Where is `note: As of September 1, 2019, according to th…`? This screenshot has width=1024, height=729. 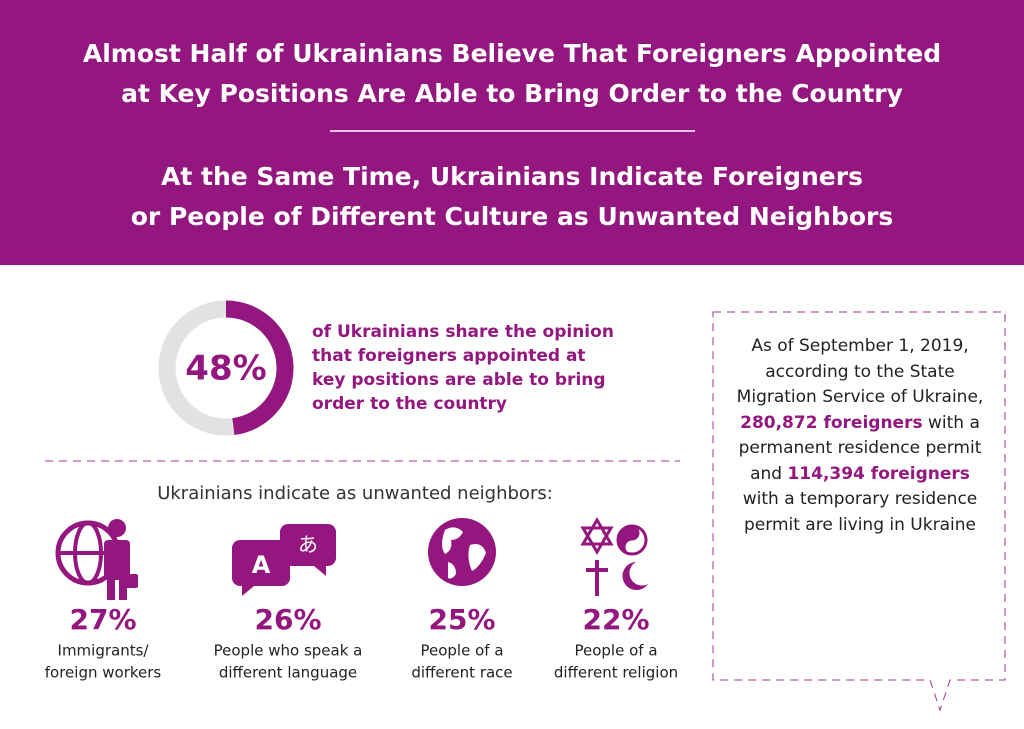
note: As of September 1, 2019, according to th… is located at coordinates (860, 436).